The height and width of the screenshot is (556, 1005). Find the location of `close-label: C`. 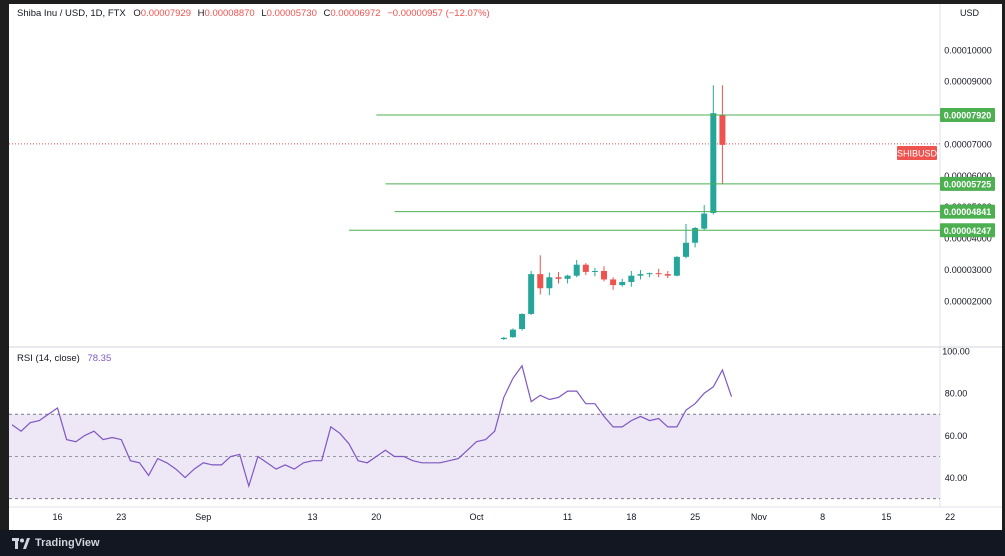

close-label: C is located at coordinates (327, 13).